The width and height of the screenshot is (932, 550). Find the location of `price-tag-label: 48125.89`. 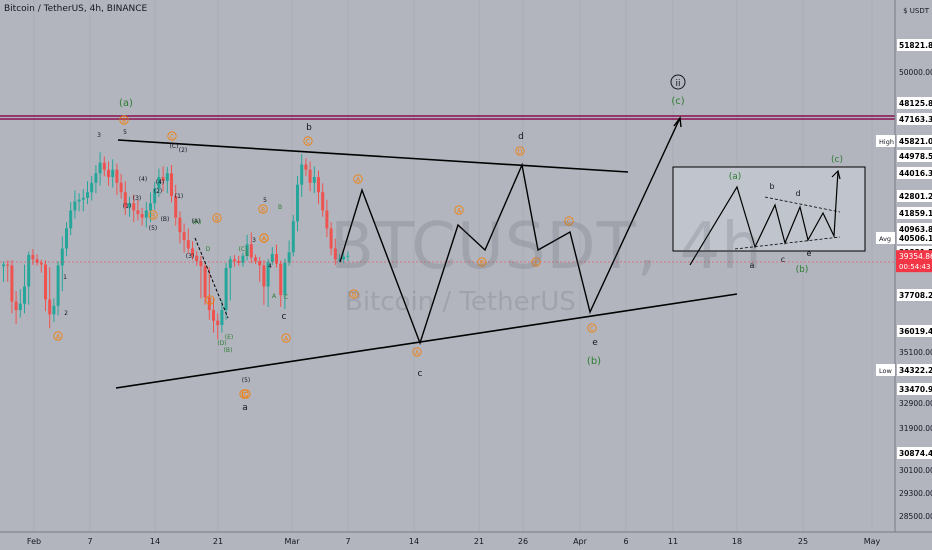

price-tag-label: 48125.89 is located at coordinates (915, 103).